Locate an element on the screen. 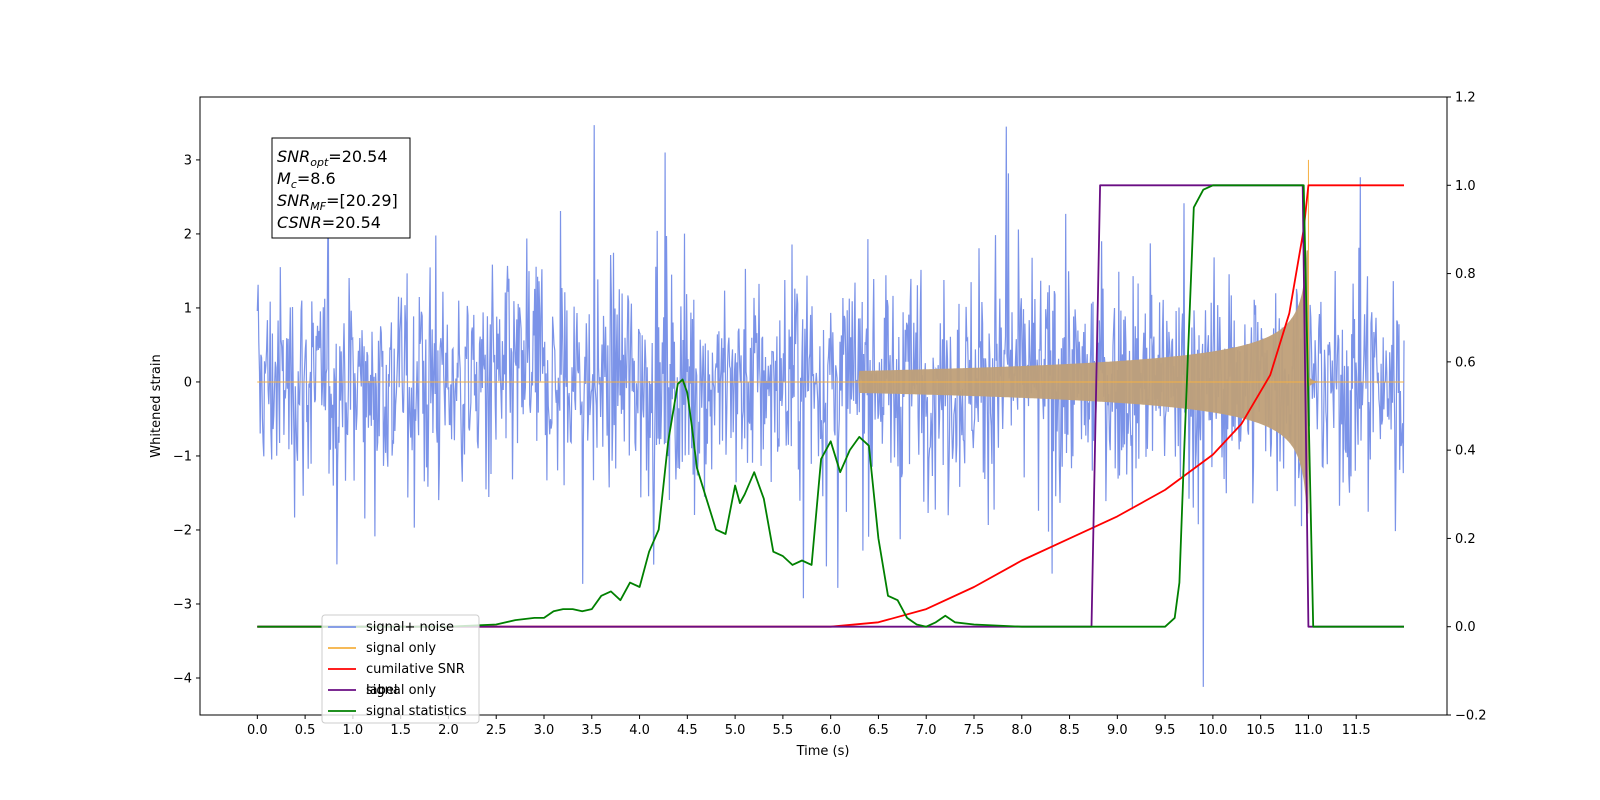 The height and width of the screenshot is (800, 1600). y2-tick-label: 1.0 is located at coordinates (1465, 186).